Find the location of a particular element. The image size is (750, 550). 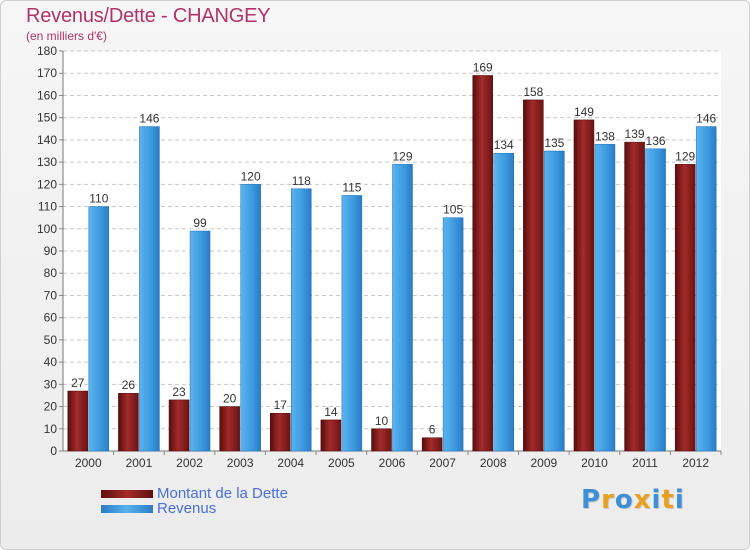

data-label-revenus: 134 is located at coordinates (504, 145).